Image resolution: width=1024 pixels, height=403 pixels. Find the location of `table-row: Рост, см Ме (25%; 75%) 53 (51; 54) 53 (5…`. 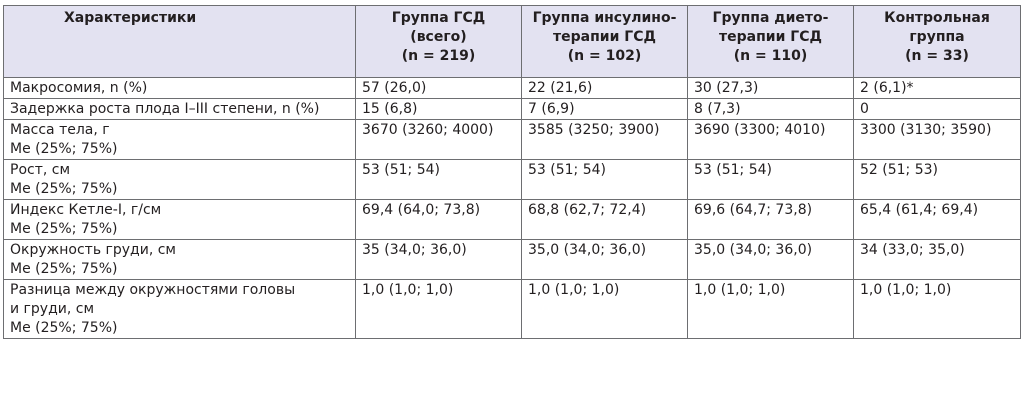

table-row: Рост, см Ме (25%; 75%) 53 (51; 54) 53 (5… is located at coordinates (512, 179).